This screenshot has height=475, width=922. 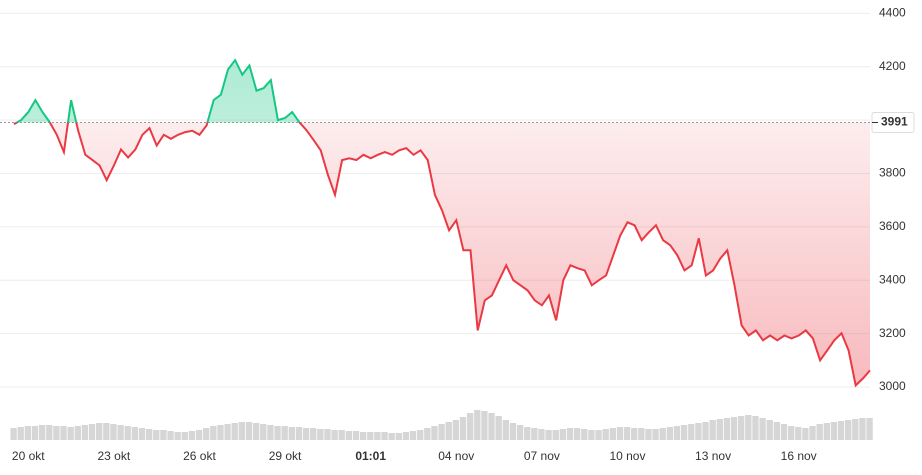 I want to click on x-tick-label: 23 okt, so click(x=114, y=456).